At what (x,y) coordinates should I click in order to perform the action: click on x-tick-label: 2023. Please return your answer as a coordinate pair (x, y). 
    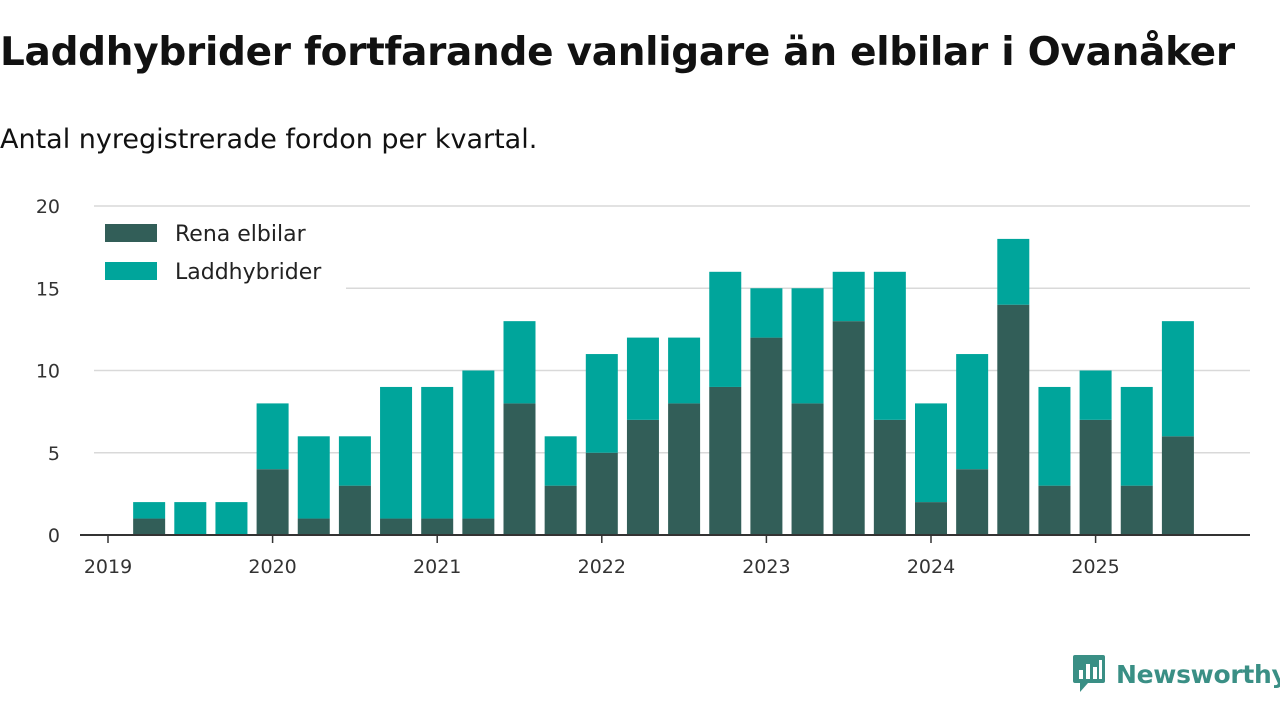
    Looking at the image, I should click on (766, 567).